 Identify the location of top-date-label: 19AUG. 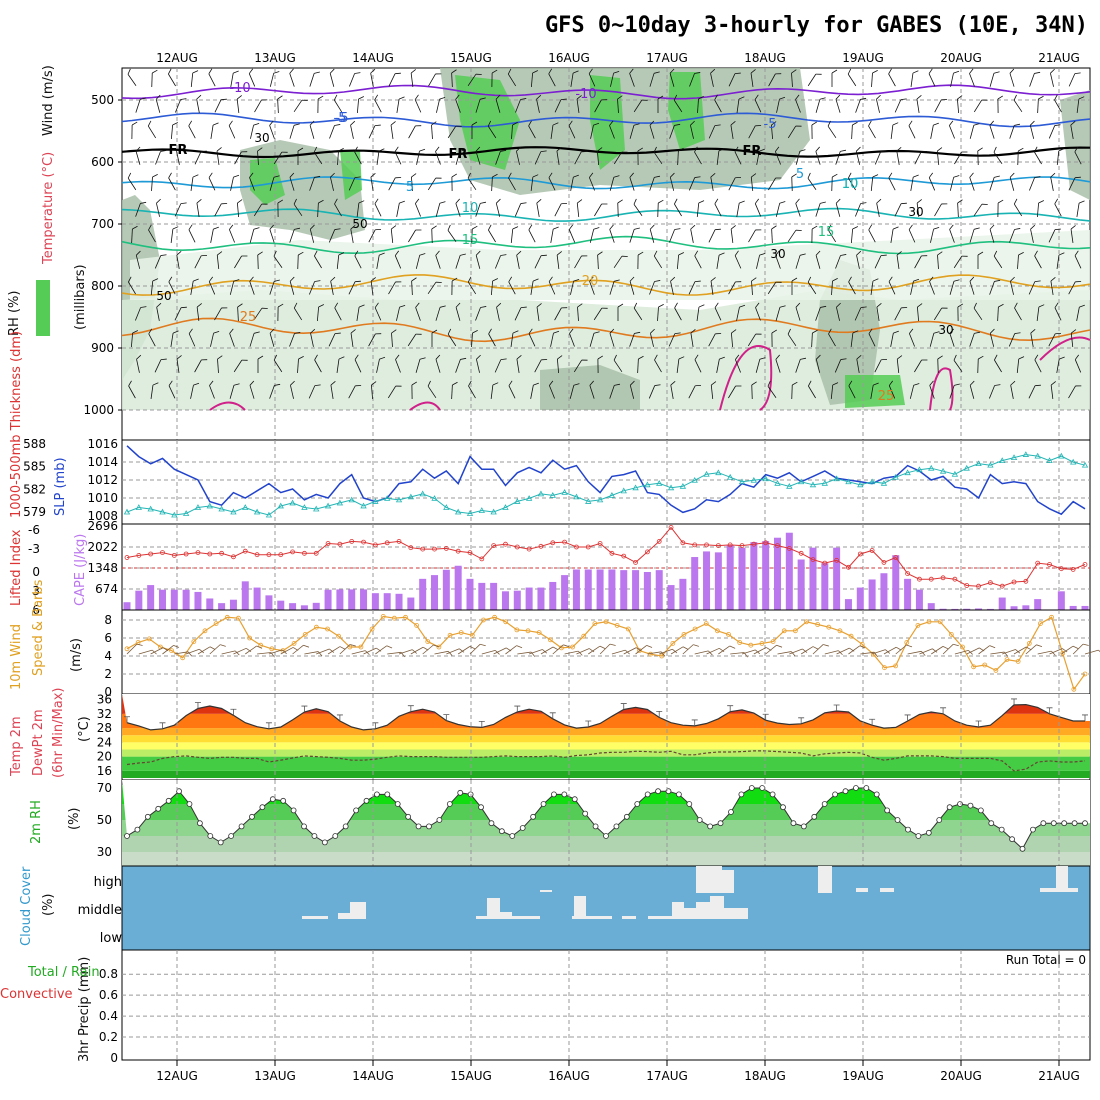
(863, 58).